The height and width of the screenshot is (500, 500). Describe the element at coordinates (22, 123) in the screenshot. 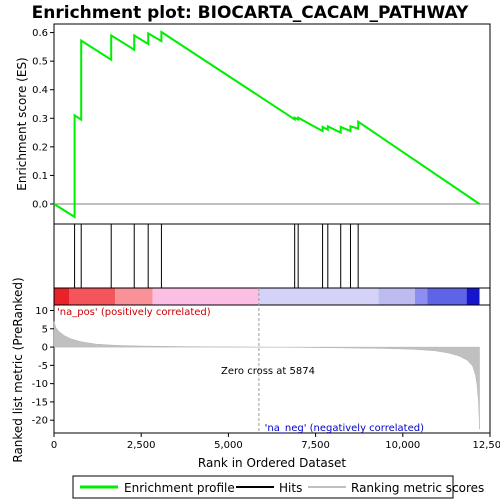

I see `es-y-label: Enrichment score (ES)` at that location.